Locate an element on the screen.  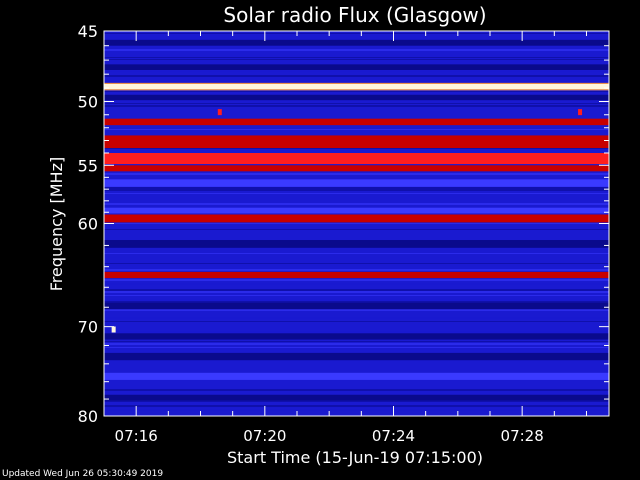
y-tick-label: 80 is located at coordinates (88, 416).